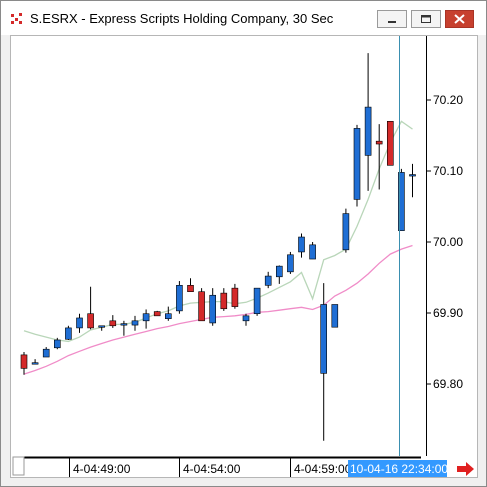  I want to click on close-icon, so click(459, 19).